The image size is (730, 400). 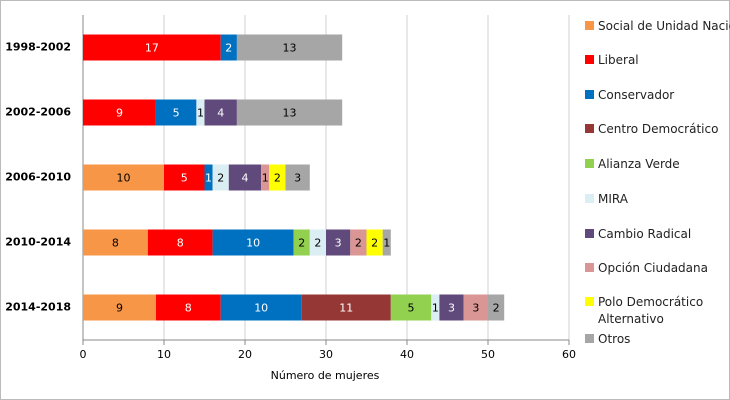 I want to click on x-tick-label: 30, so click(x=326, y=354).